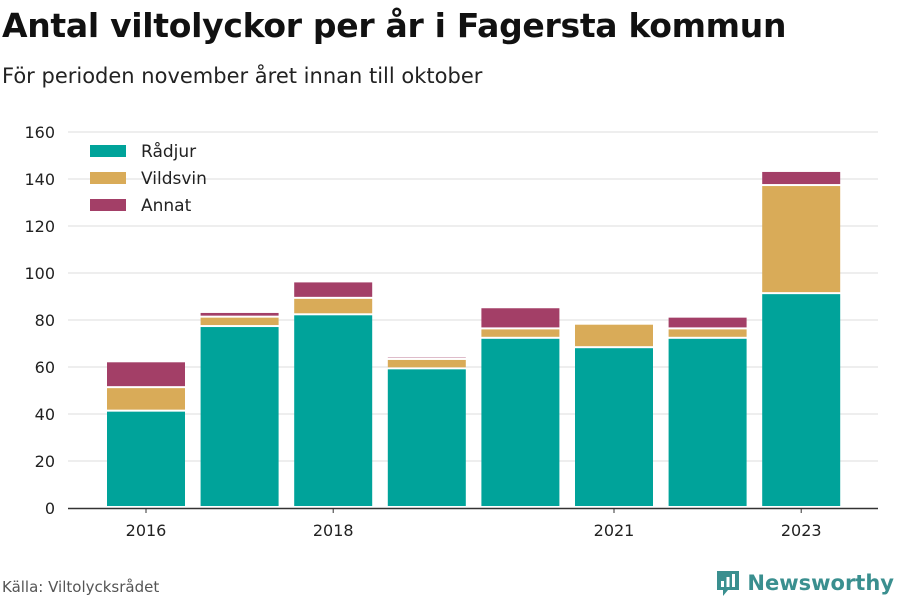 The image size is (900, 600). I want to click on brand-name: Newsworthy, so click(820, 583).